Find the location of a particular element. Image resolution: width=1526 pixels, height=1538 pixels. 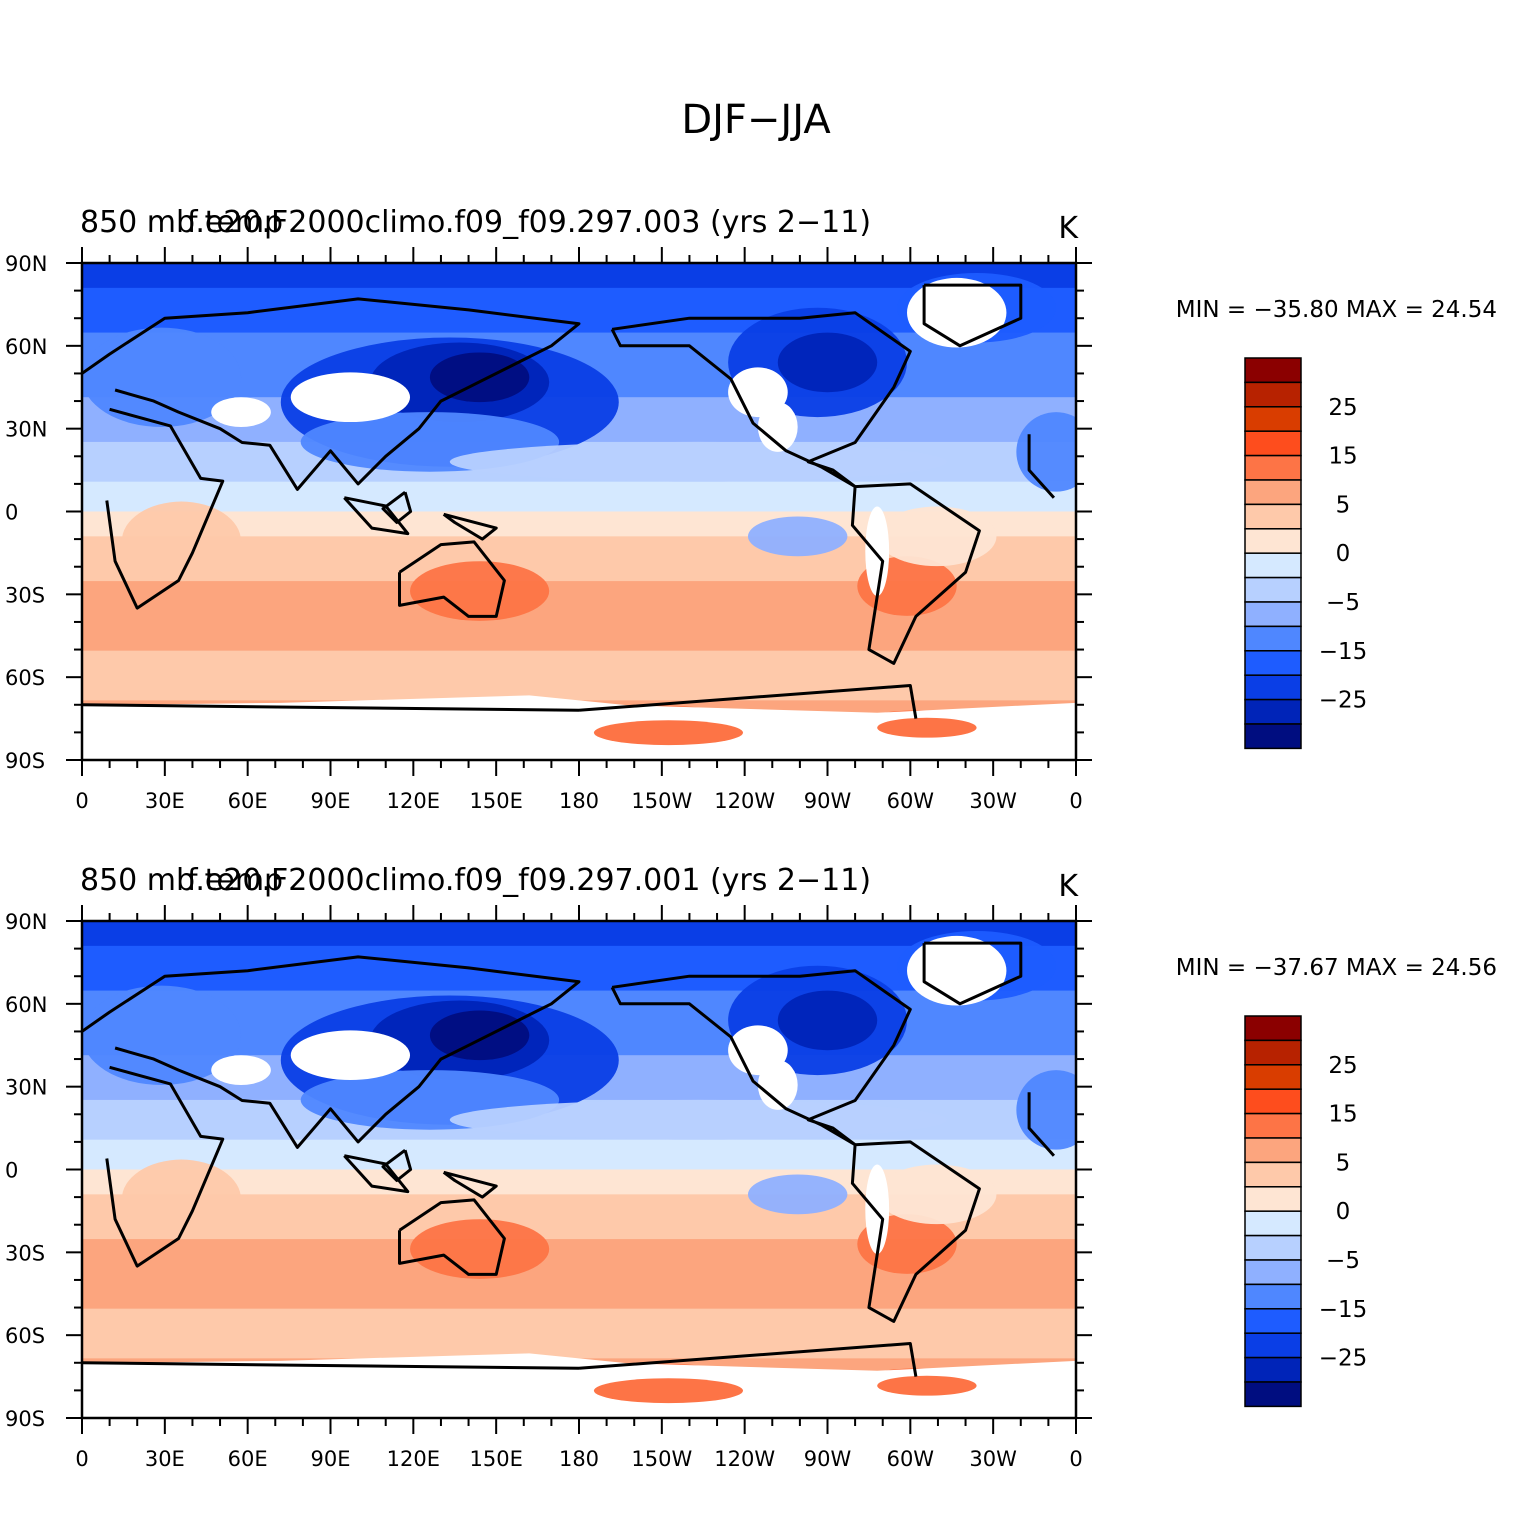

min-max-label: MIN = −37.67 MAX = 24.56 is located at coordinates (1336, 968).